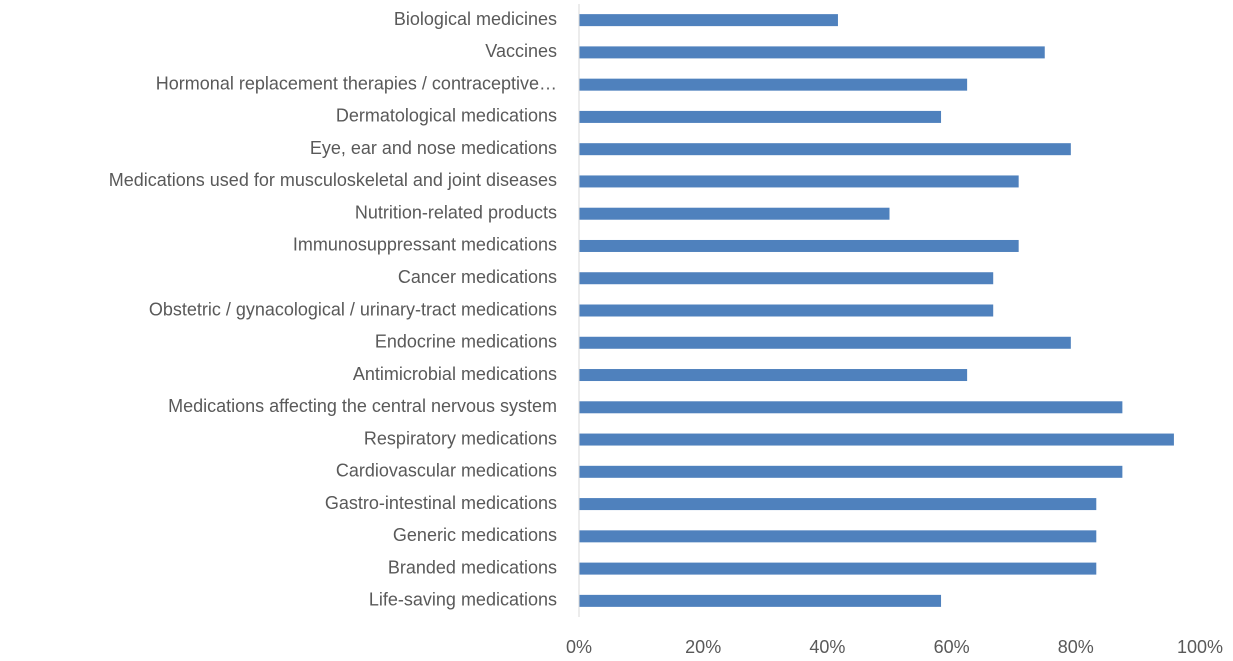 The image size is (1233, 661). What do you see at coordinates (433, 148) in the screenshot?
I see `y-tick-label: Eye, ear and nose medications` at bounding box center [433, 148].